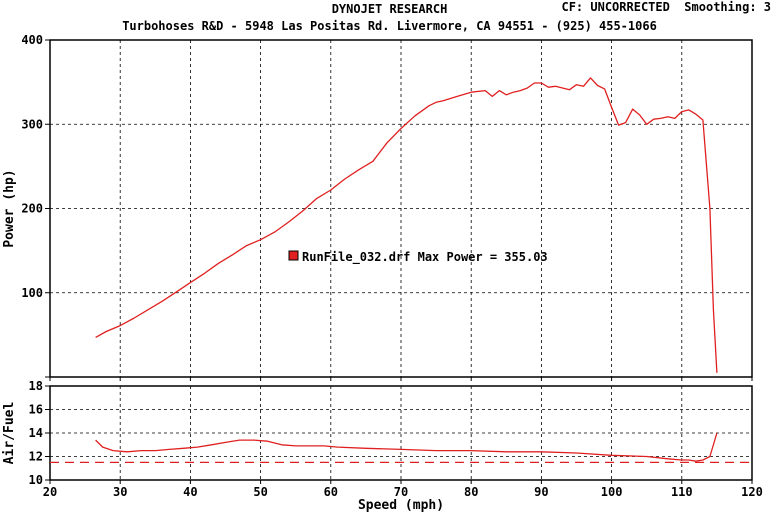 This screenshot has height=512, width=779. What do you see at coordinates (50, 492) in the screenshot?
I see `afr-x-tick-label: 20` at bounding box center [50, 492].